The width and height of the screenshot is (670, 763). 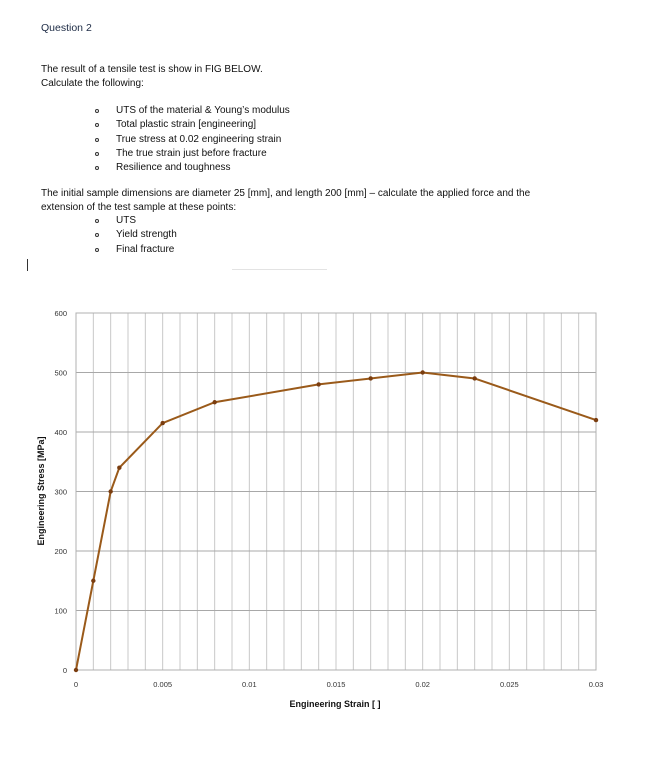 What do you see at coordinates (41, 490) in the screenshot?
I see `y-axis-label: Engineering Stress [MPa]` at bounding box center [41, 490].